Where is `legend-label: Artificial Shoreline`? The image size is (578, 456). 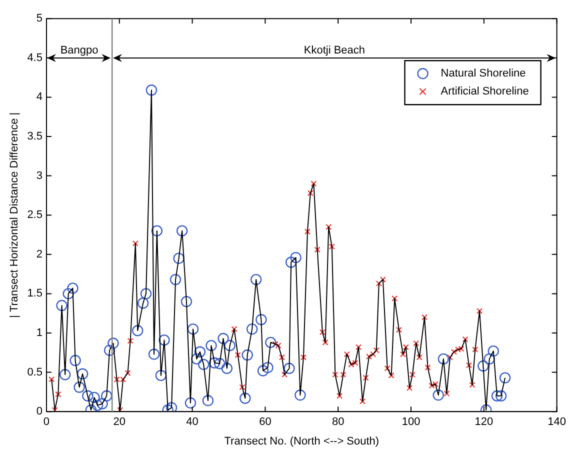 legend-label: Artificial Shoreline is located at coordinates (484, 92).